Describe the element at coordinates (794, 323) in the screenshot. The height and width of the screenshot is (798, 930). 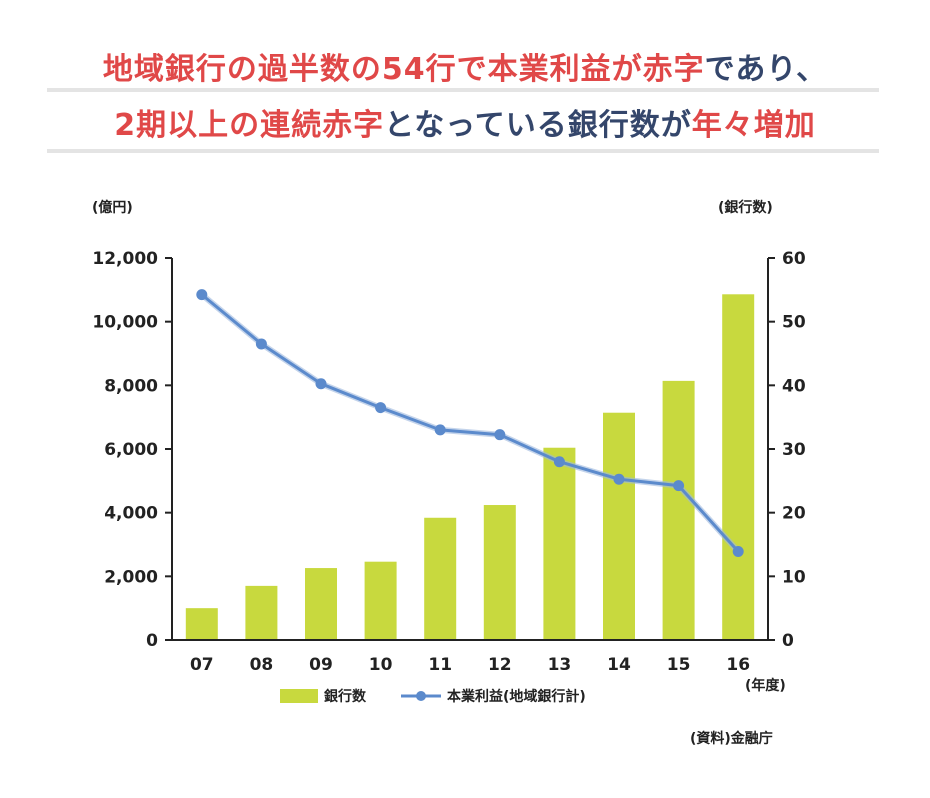
I see `right-tick-label: 50` at that location.